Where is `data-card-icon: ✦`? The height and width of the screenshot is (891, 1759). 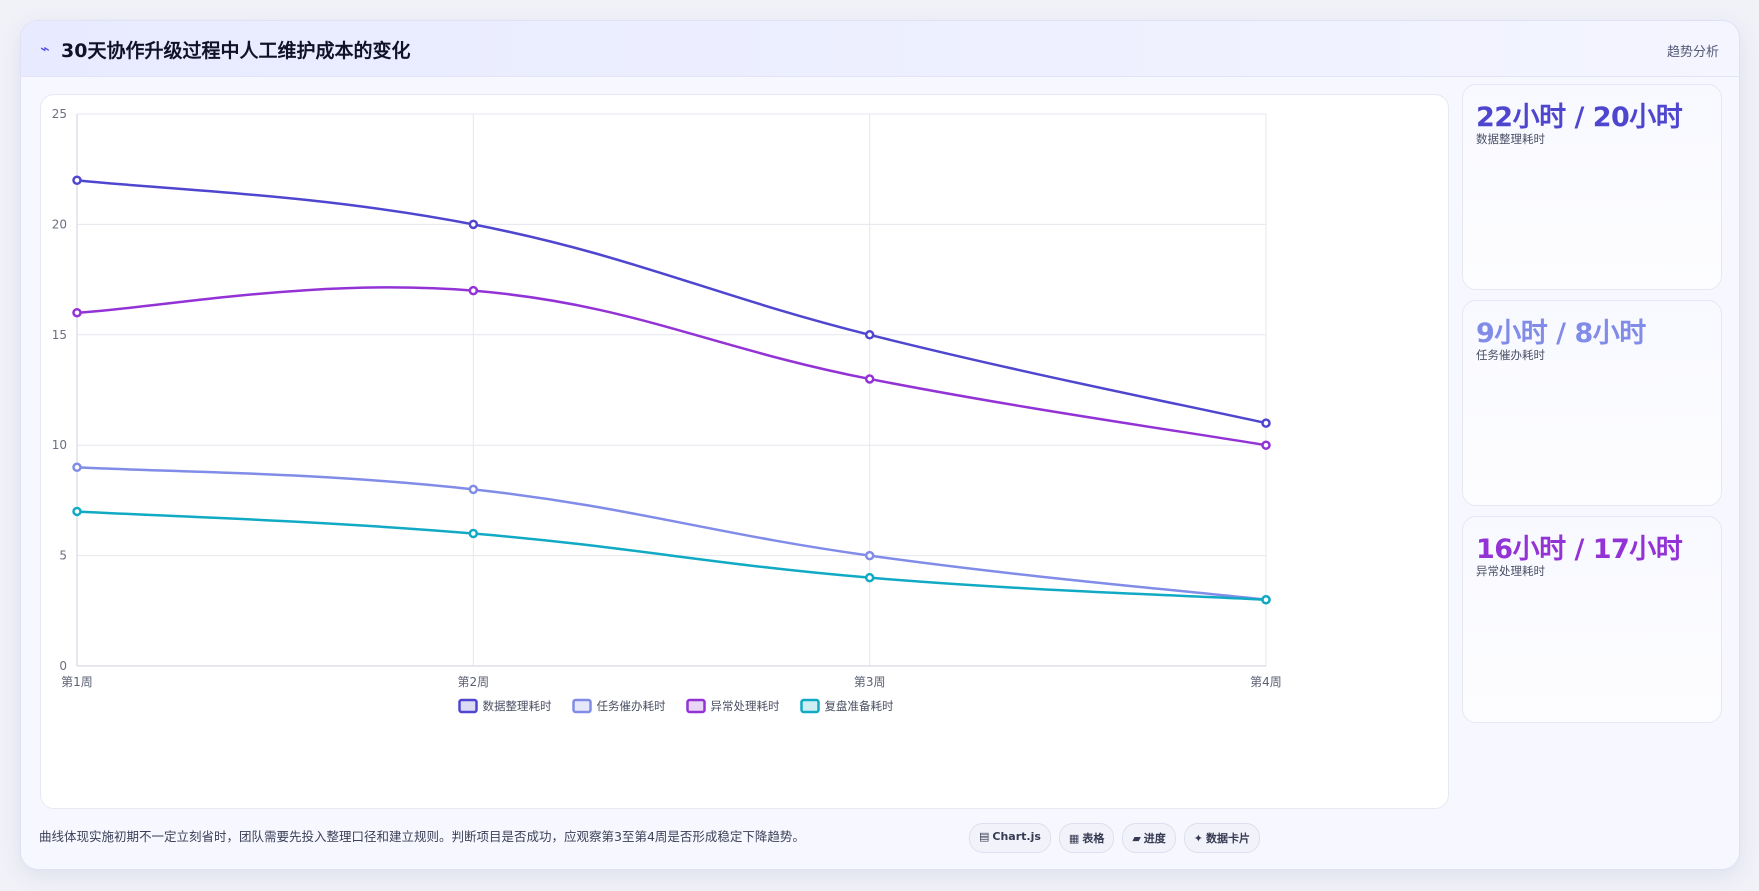
data-card-icon: ✦ is located at coordinates (1198, 838).